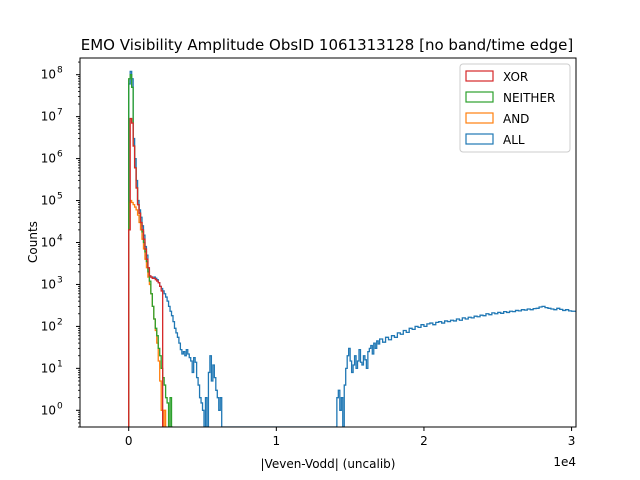  Describe the element at coordinates (60, 113) in the screenshot. I see `y-tick-exponent: 7` at that location.